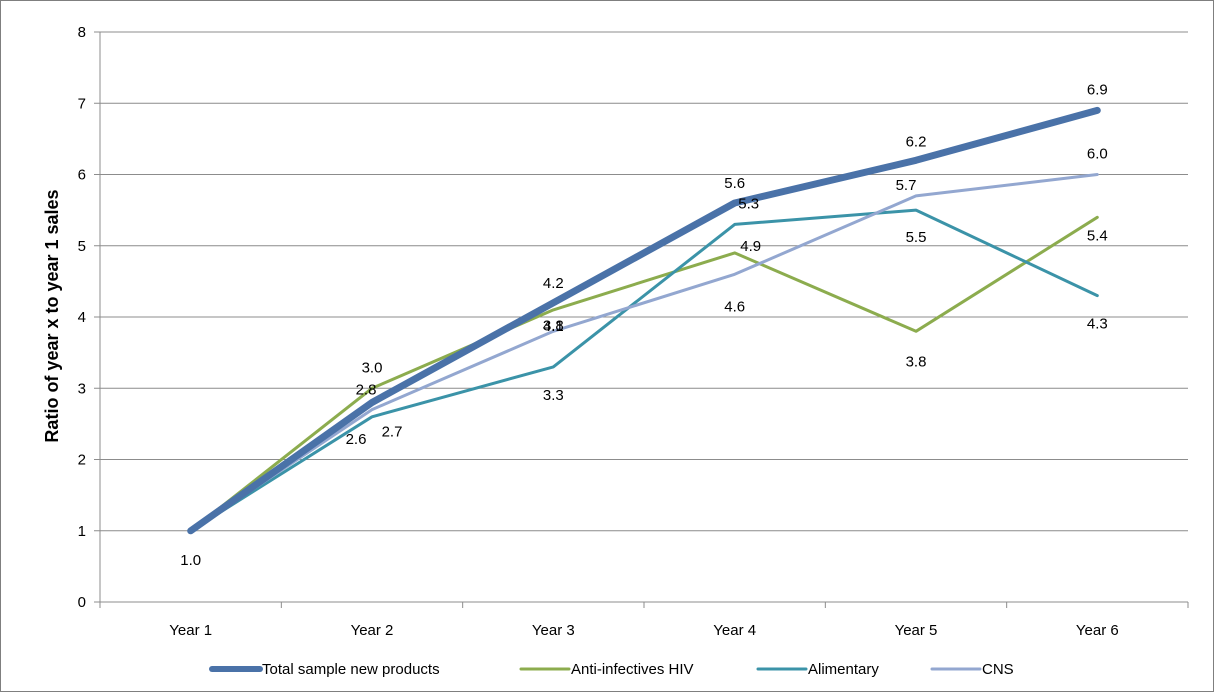  Describe the element at coordinates (916, 141) in the screenshot. I see `data-label: 6.2` at that location.